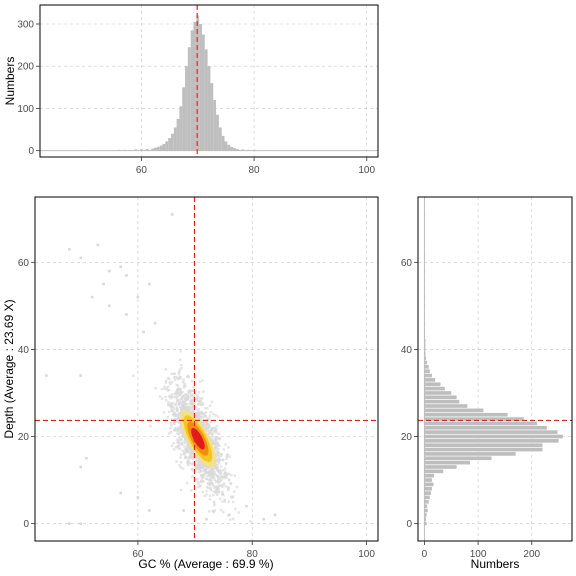 This screenshot has width=576, height=576. What do you see at coordinates (25, 109) in the screenshot?
I see `gc-histogram-ytick-label: 100` at bounding box center [25, 109].